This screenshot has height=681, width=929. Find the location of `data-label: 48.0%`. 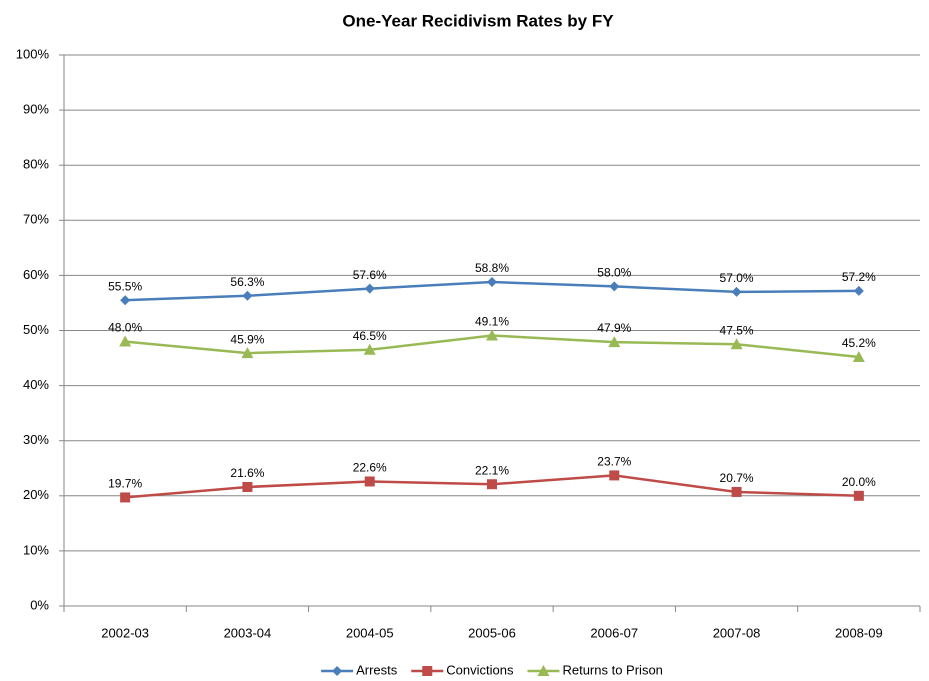

data-label: 48.0% is located at coordinates (125, 328).